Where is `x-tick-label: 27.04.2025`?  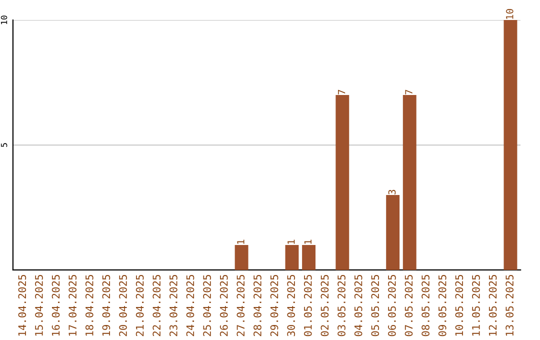 x-tick-label: 27.04.2025 is located at coordinates (240, 305).